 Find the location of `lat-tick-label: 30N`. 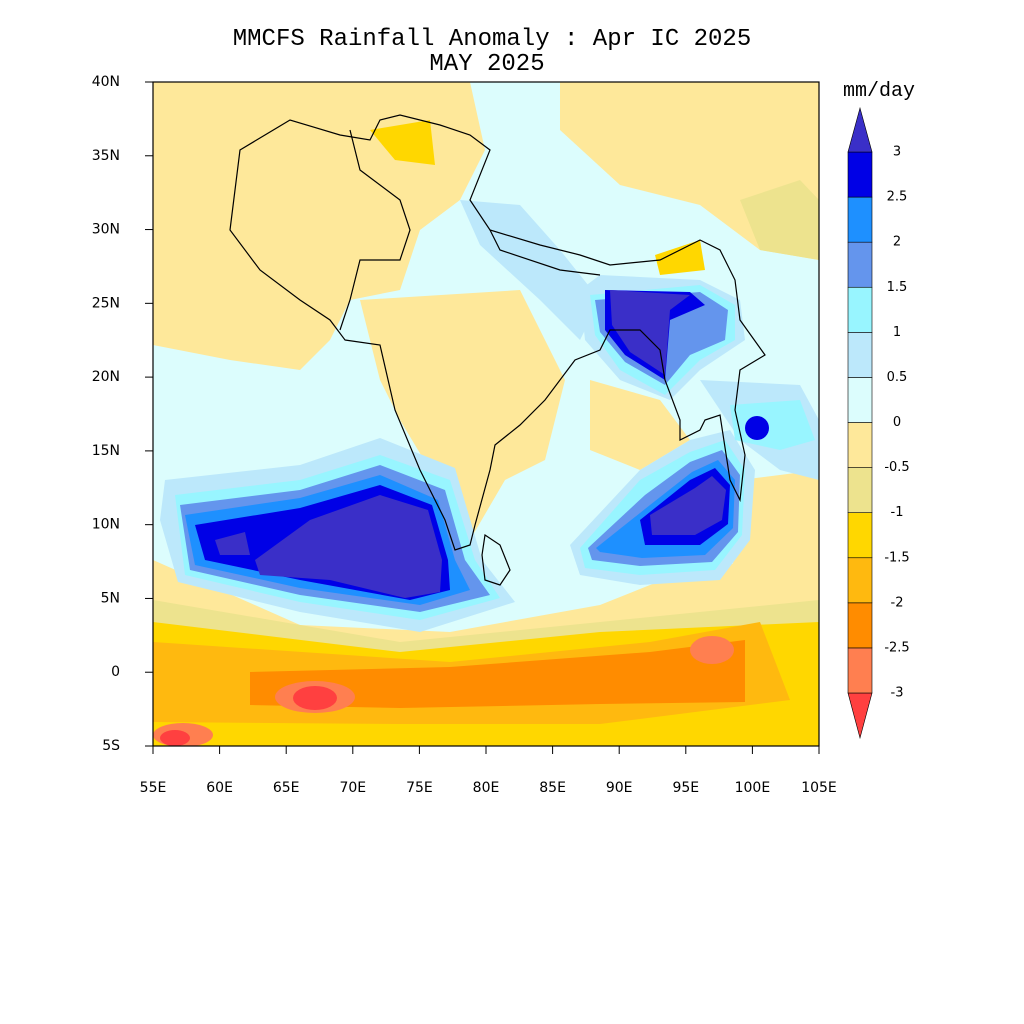

lat-tick-label: 30N is located at coordinates (106, 230).